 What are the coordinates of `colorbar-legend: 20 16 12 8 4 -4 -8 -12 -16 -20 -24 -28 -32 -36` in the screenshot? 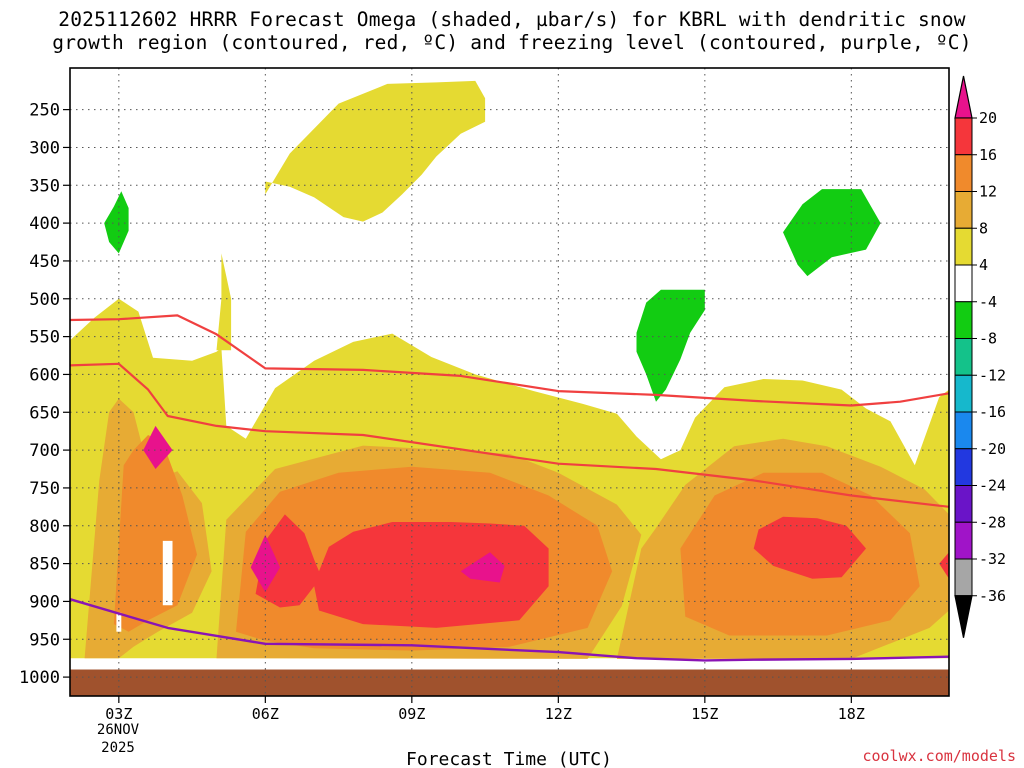 It's located at (980, 356).